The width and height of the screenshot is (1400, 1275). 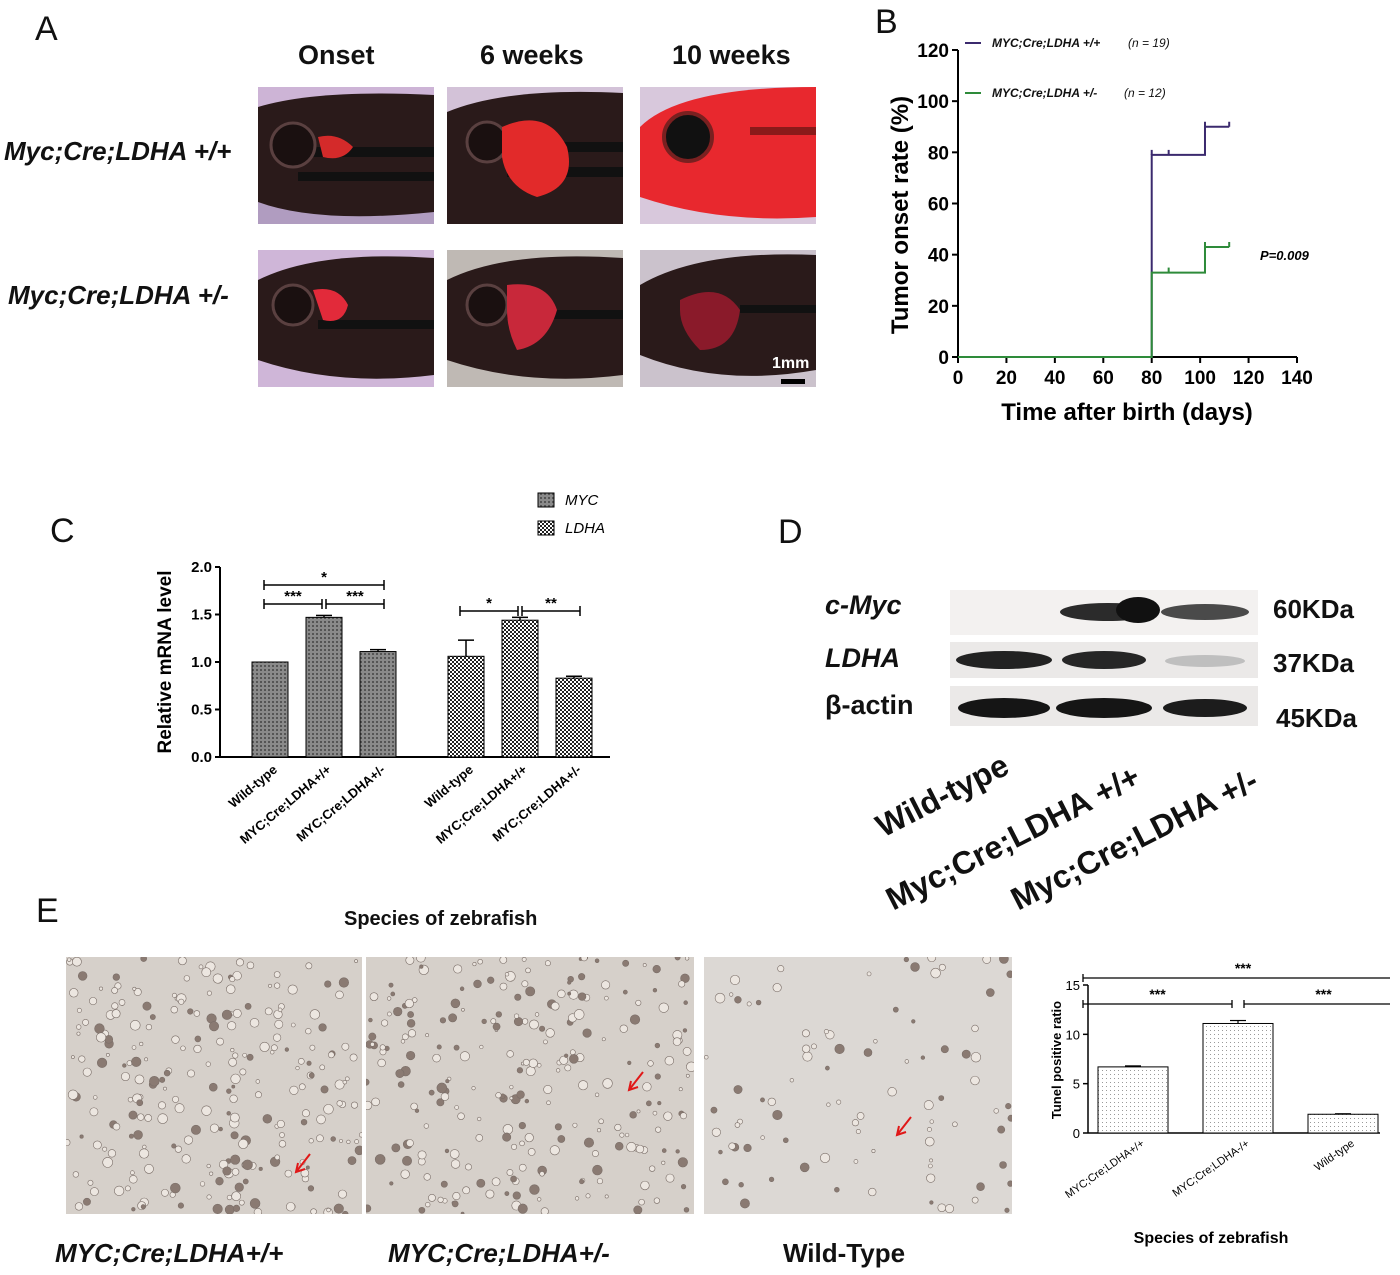 I want to click on legend-label-myc: MYC, so click(x=582, y=500).